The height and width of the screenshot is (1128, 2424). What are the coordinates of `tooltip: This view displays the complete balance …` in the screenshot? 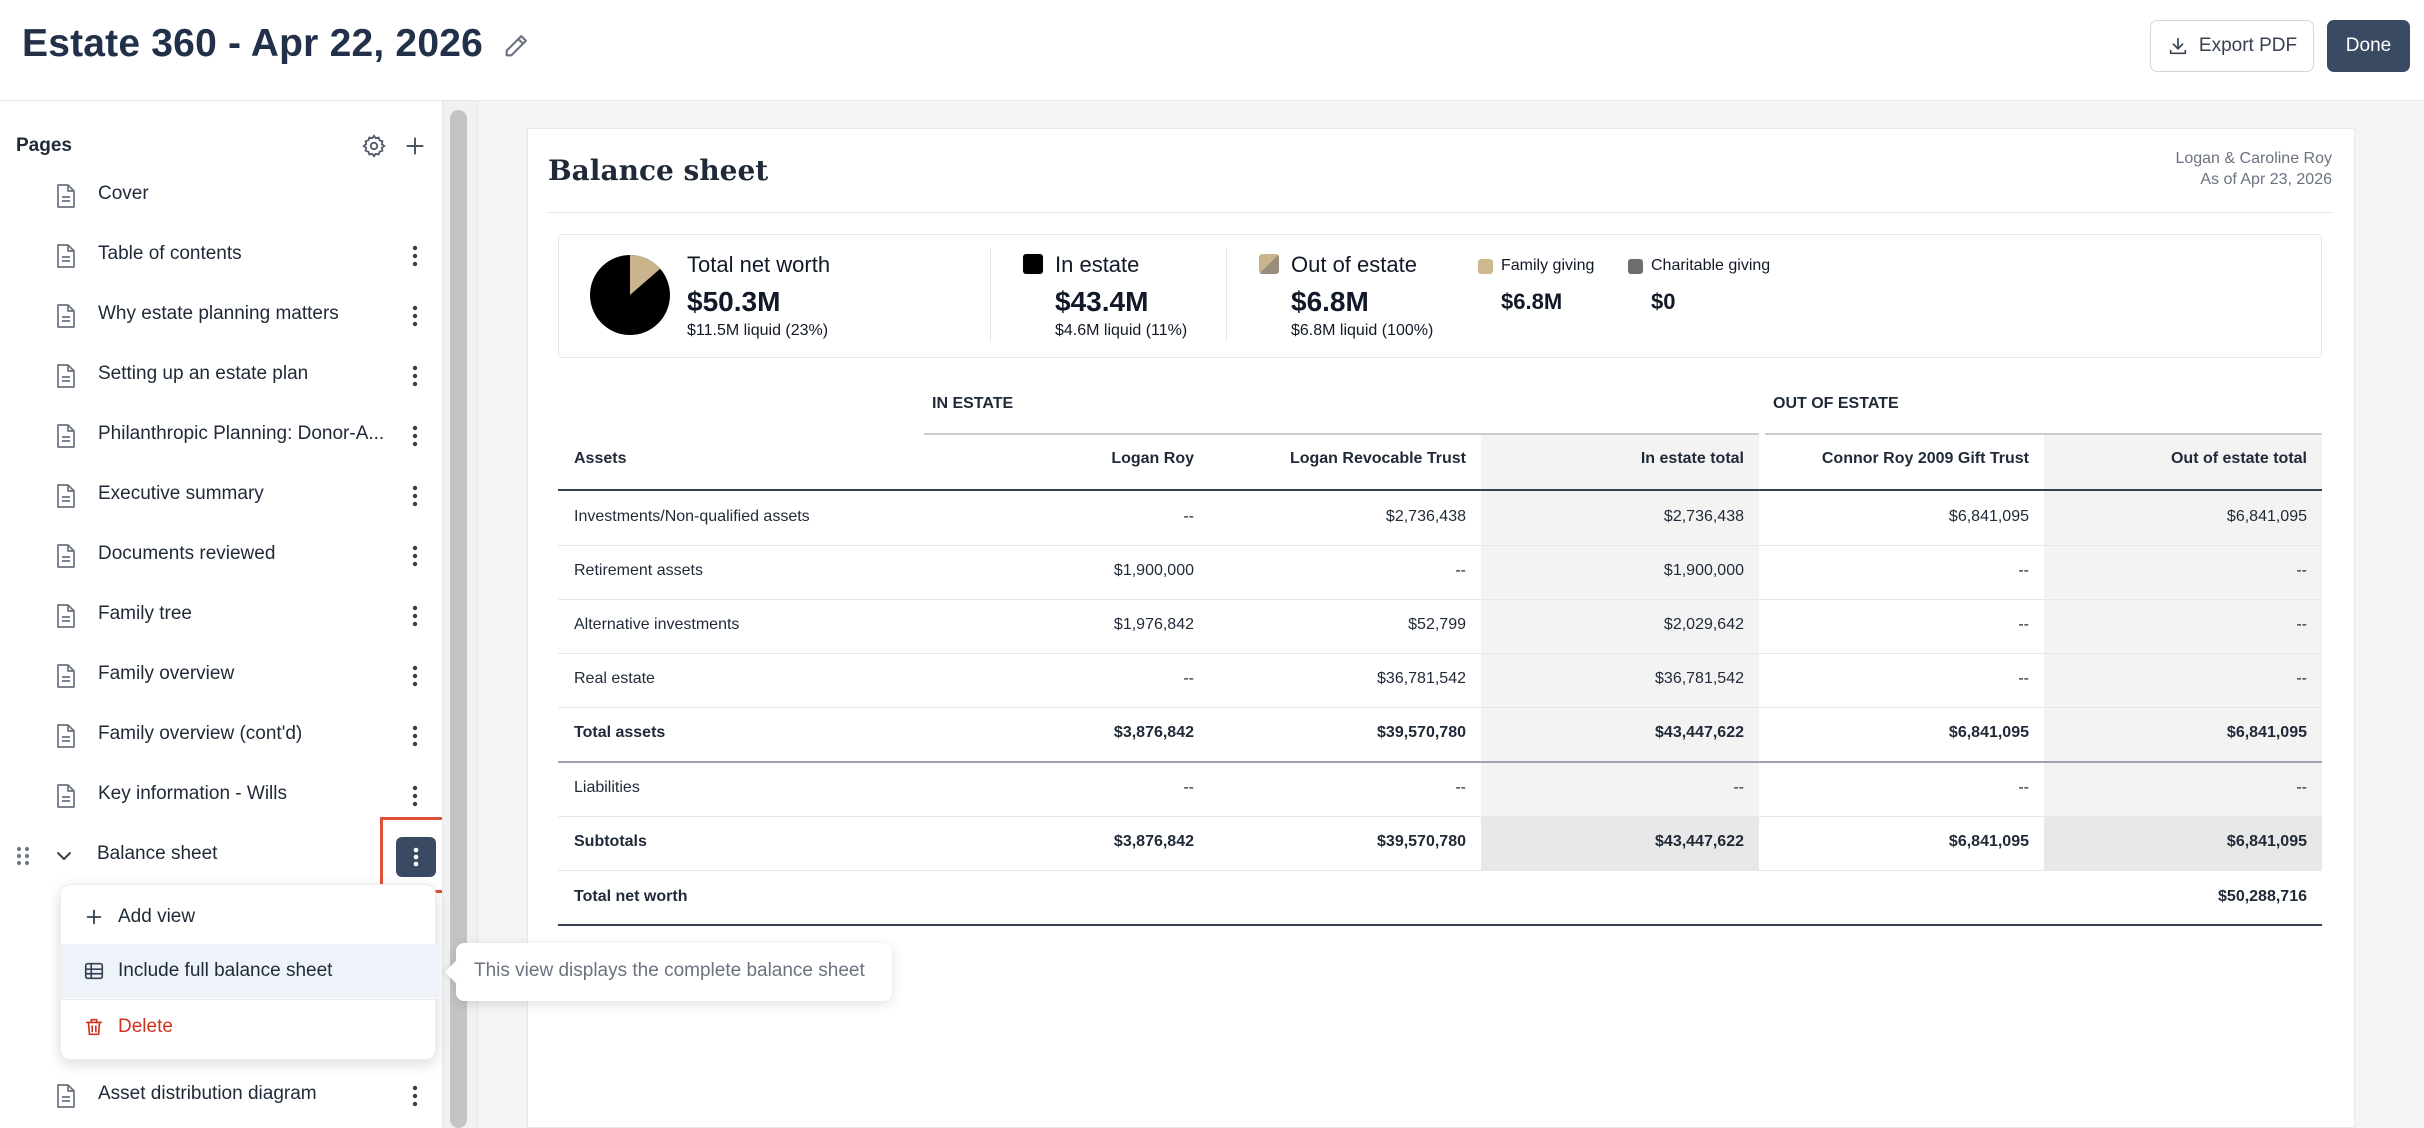 It's located at (674, 972).